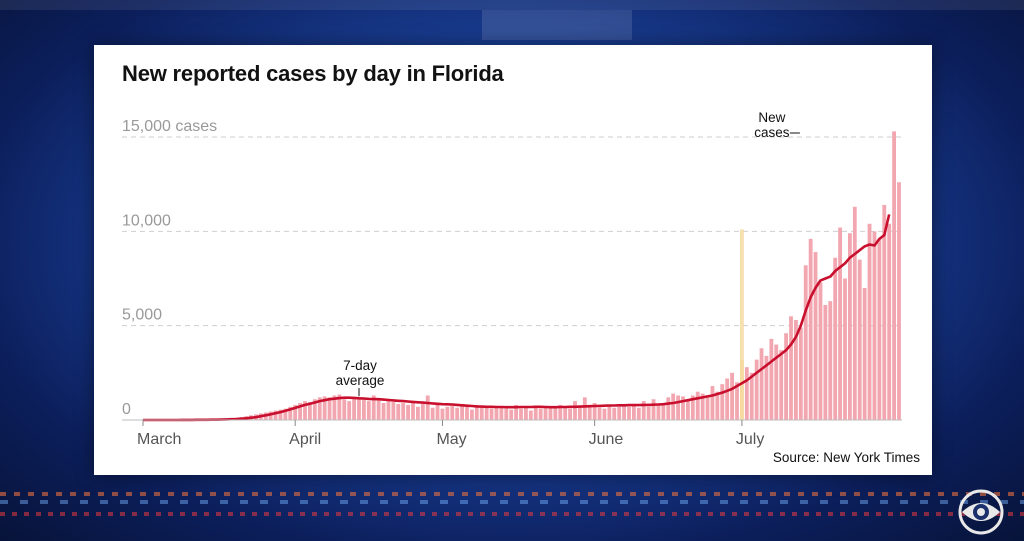 The height and width of the screenshot is (541, 1024). Describe the element at coordinates (360, 365) in the screenshot. I see `annotation-text: 7-day` at that location.